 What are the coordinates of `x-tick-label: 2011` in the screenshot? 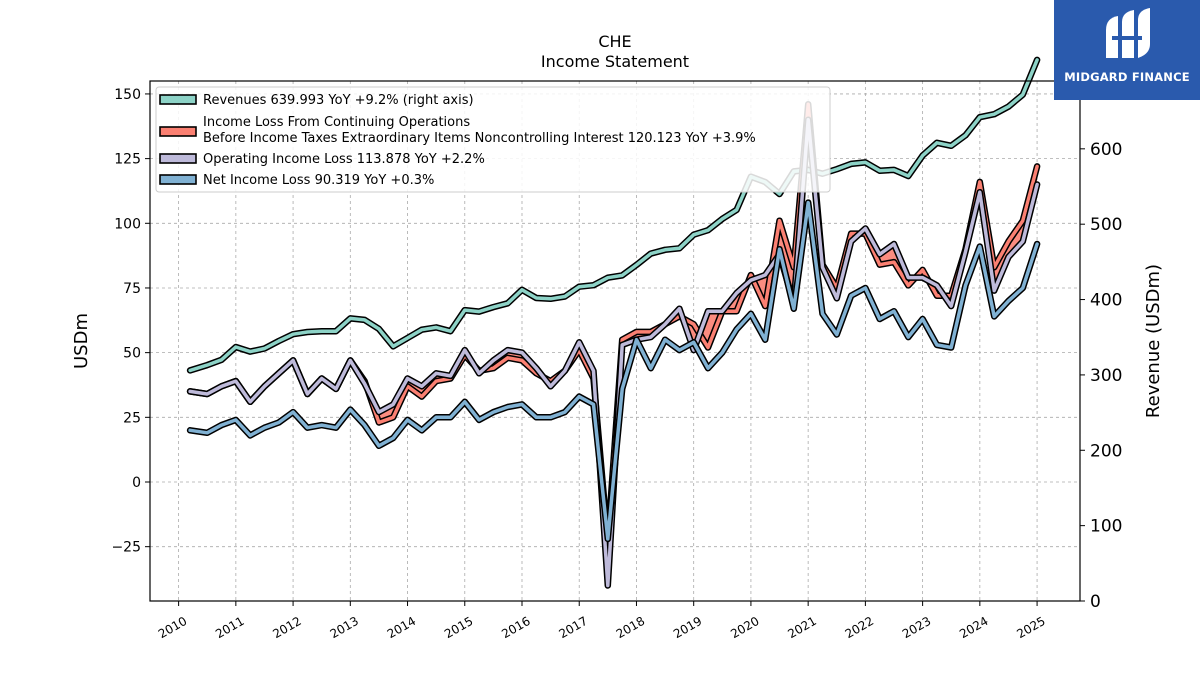 It's located at (229, 627).